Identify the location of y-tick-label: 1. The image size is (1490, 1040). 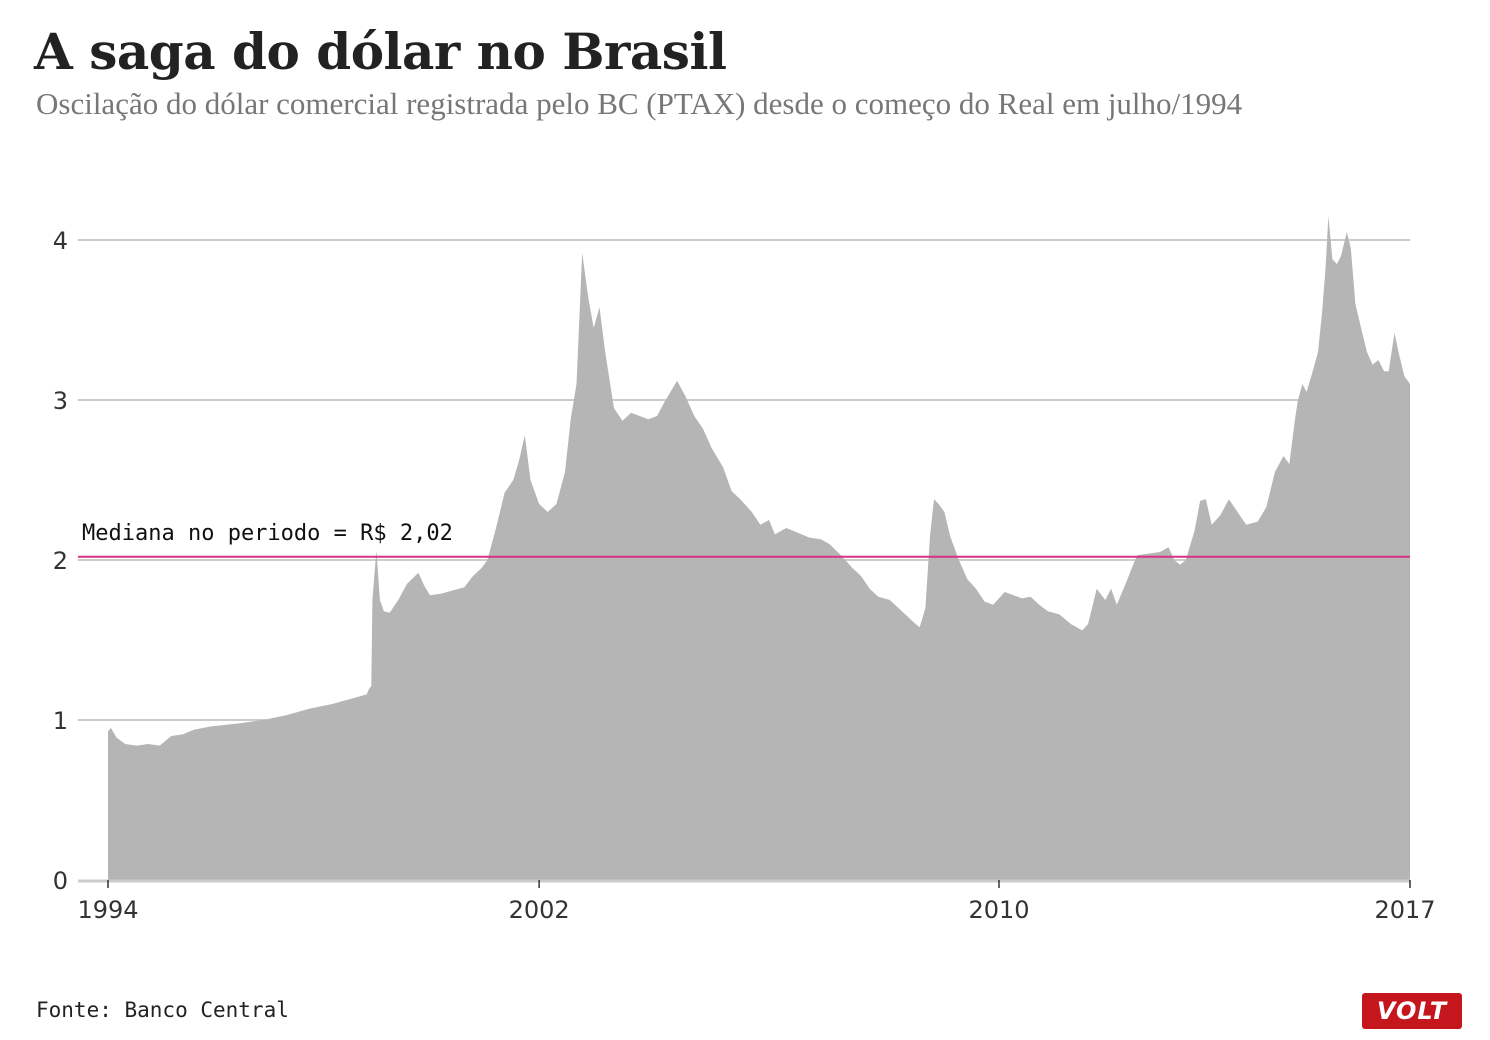
(60, 721).